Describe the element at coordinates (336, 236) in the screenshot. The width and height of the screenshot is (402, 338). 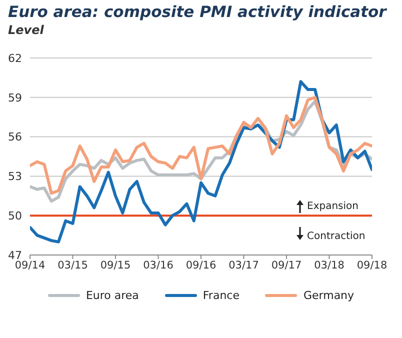
I see `annotation: Contraction` at that location.